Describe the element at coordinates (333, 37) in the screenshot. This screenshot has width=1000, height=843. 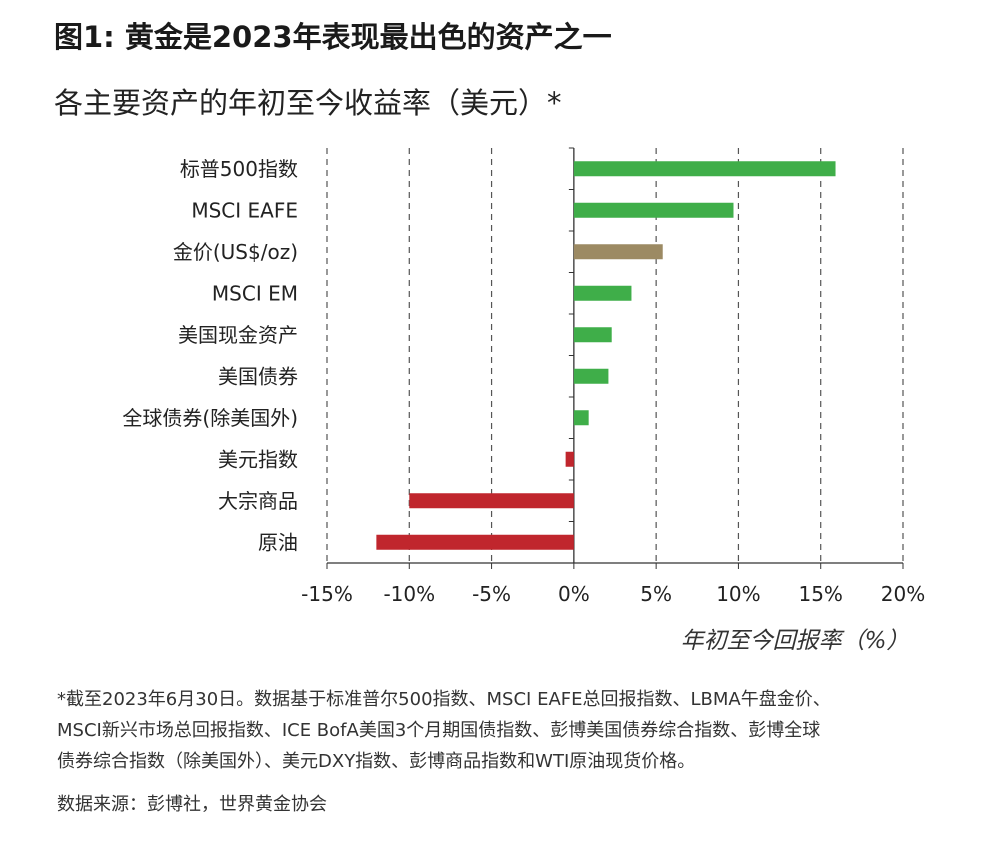
I see `chart-title: 图1: 黄金是2023年表现最出色的资产之一` at that location.